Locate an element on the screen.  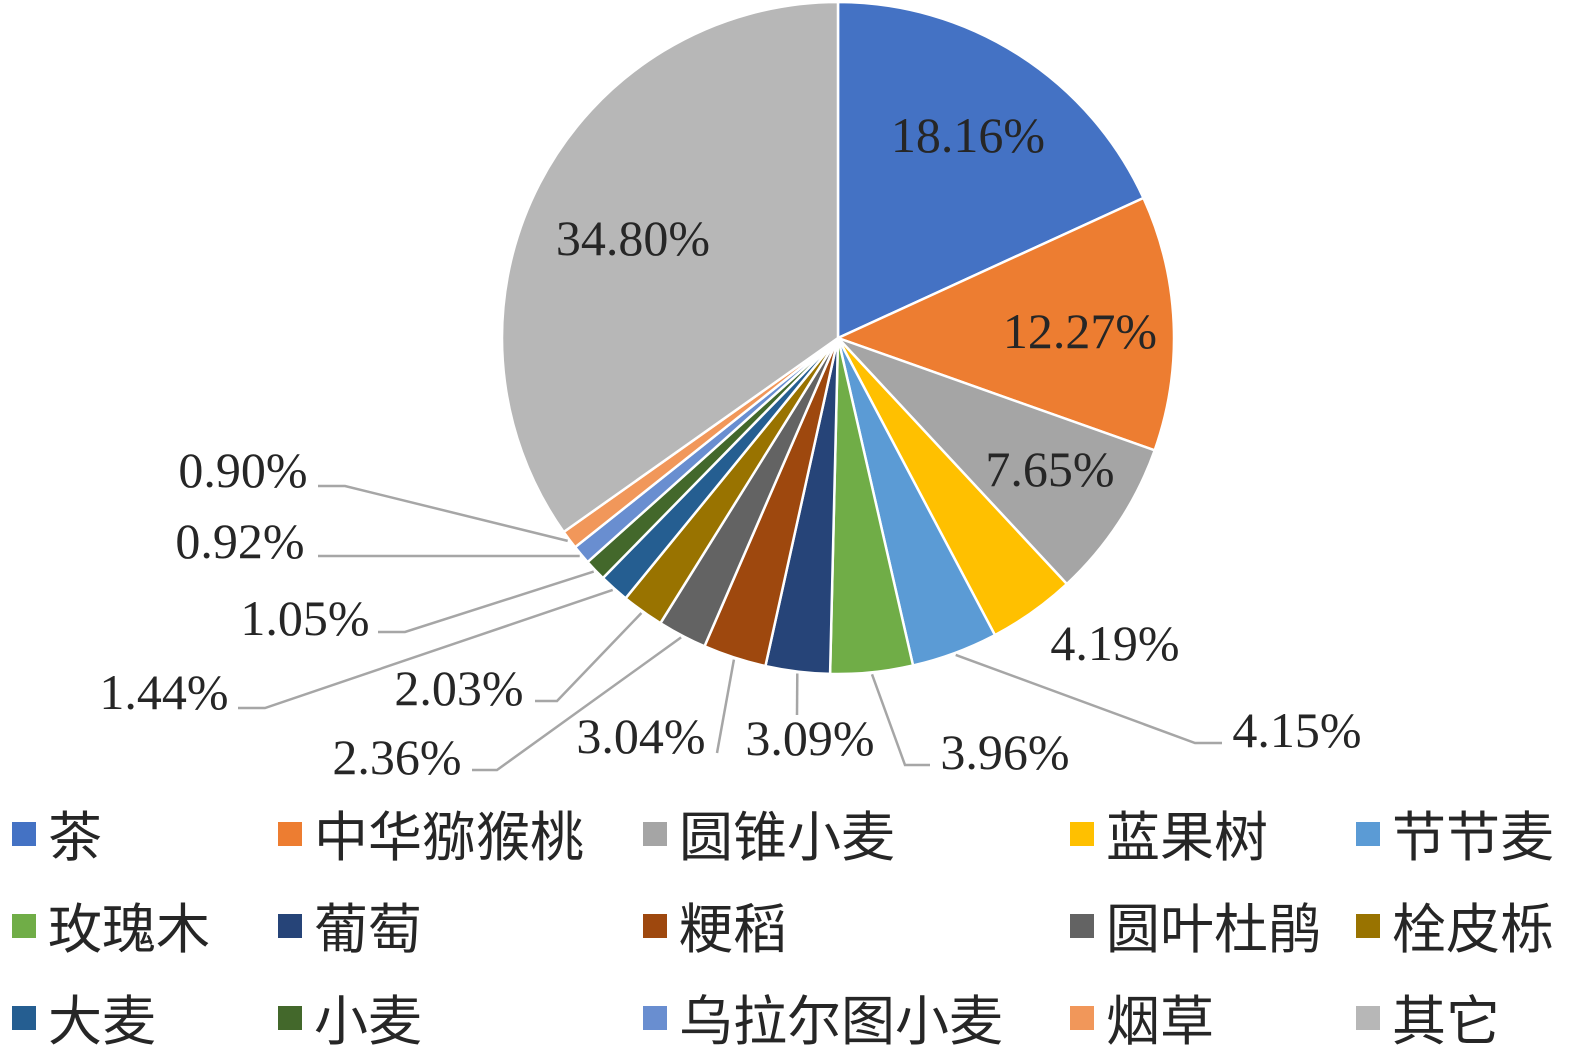
legend-item: 乌拉尔图小麦 is located at coordinates (823, 1022).